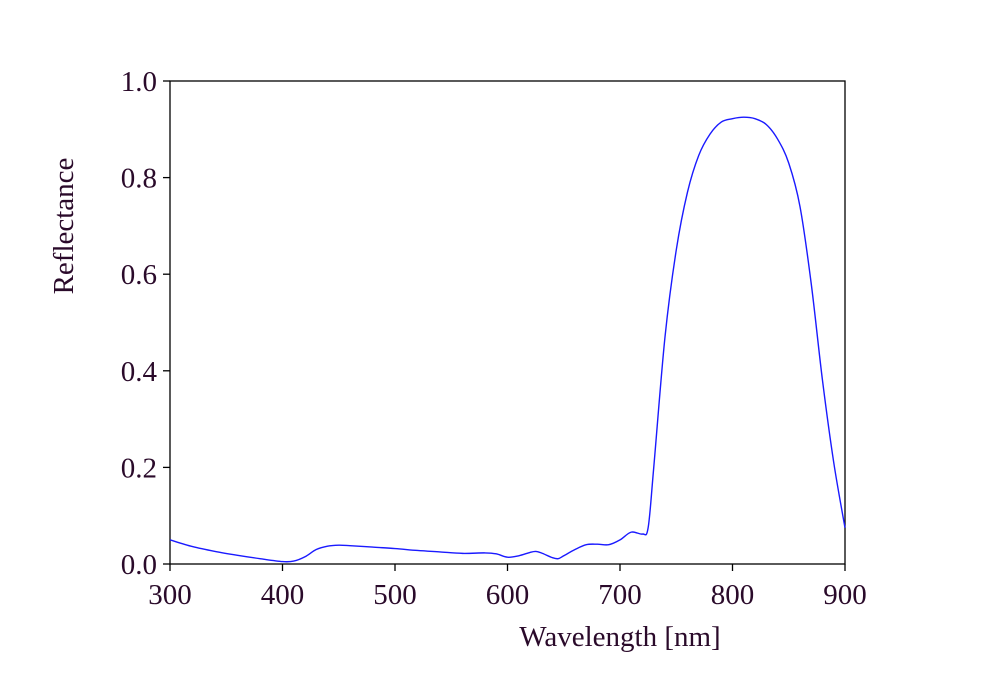  Describe the element at coordinates (508, 595) in the screenshot. I see `x-tick-label: 600` at that location.